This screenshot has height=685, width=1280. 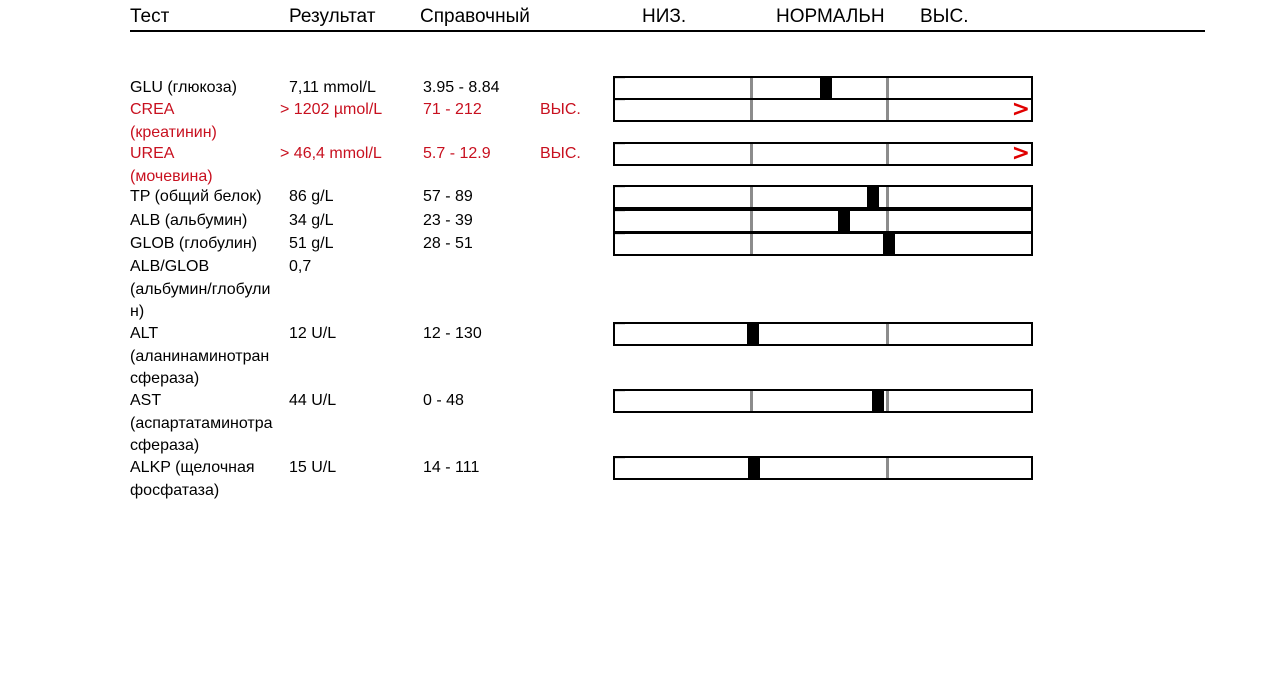 What do you see at coordinates (443, 400) in the screenshot?
I see `reference-range: 0 - 48` at bounding box center [443, 400].